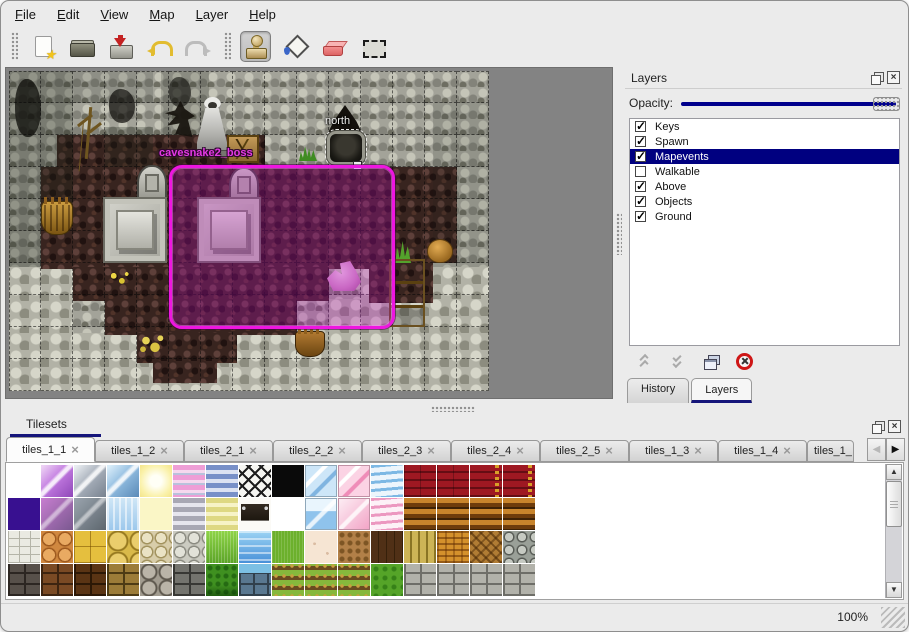  Describe the element at coordinates (90, 514) in the screenshot. I see `tile-crys-gray2` at that location.